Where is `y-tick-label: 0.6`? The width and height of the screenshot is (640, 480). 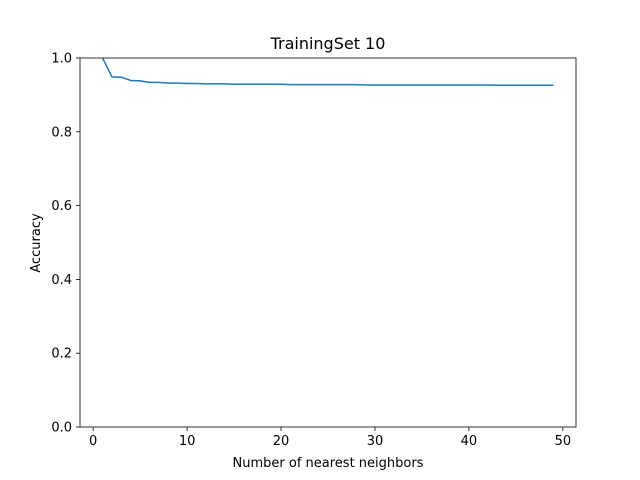
y-tick-label: 0.6 is located at coordinates (61, 206).